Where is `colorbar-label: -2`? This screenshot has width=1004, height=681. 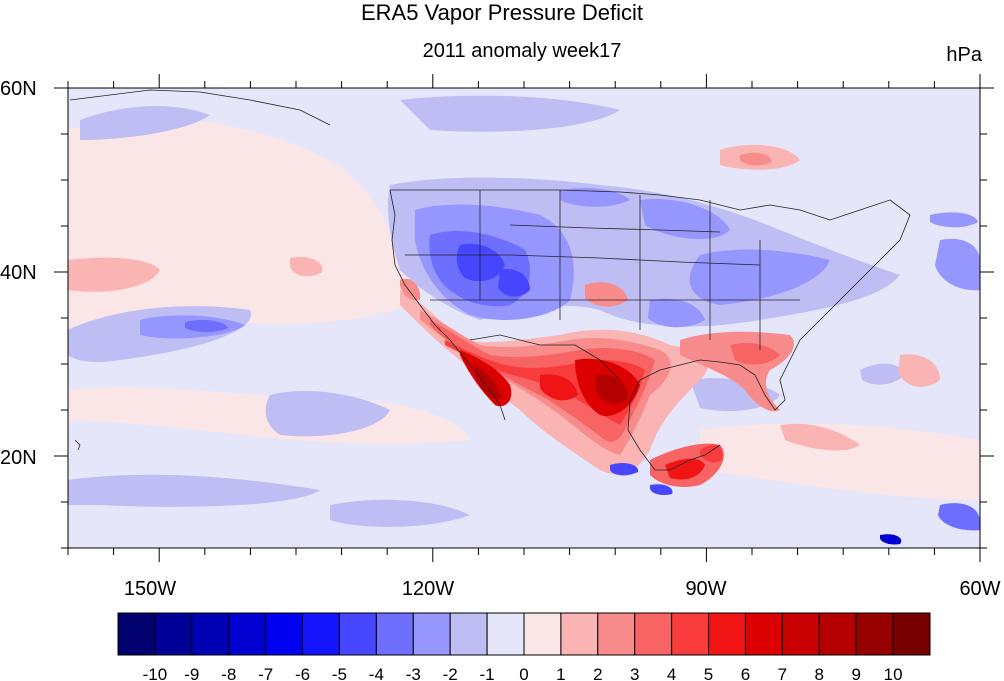 colorbar-label: -2 is located at coordinates (450, 673).